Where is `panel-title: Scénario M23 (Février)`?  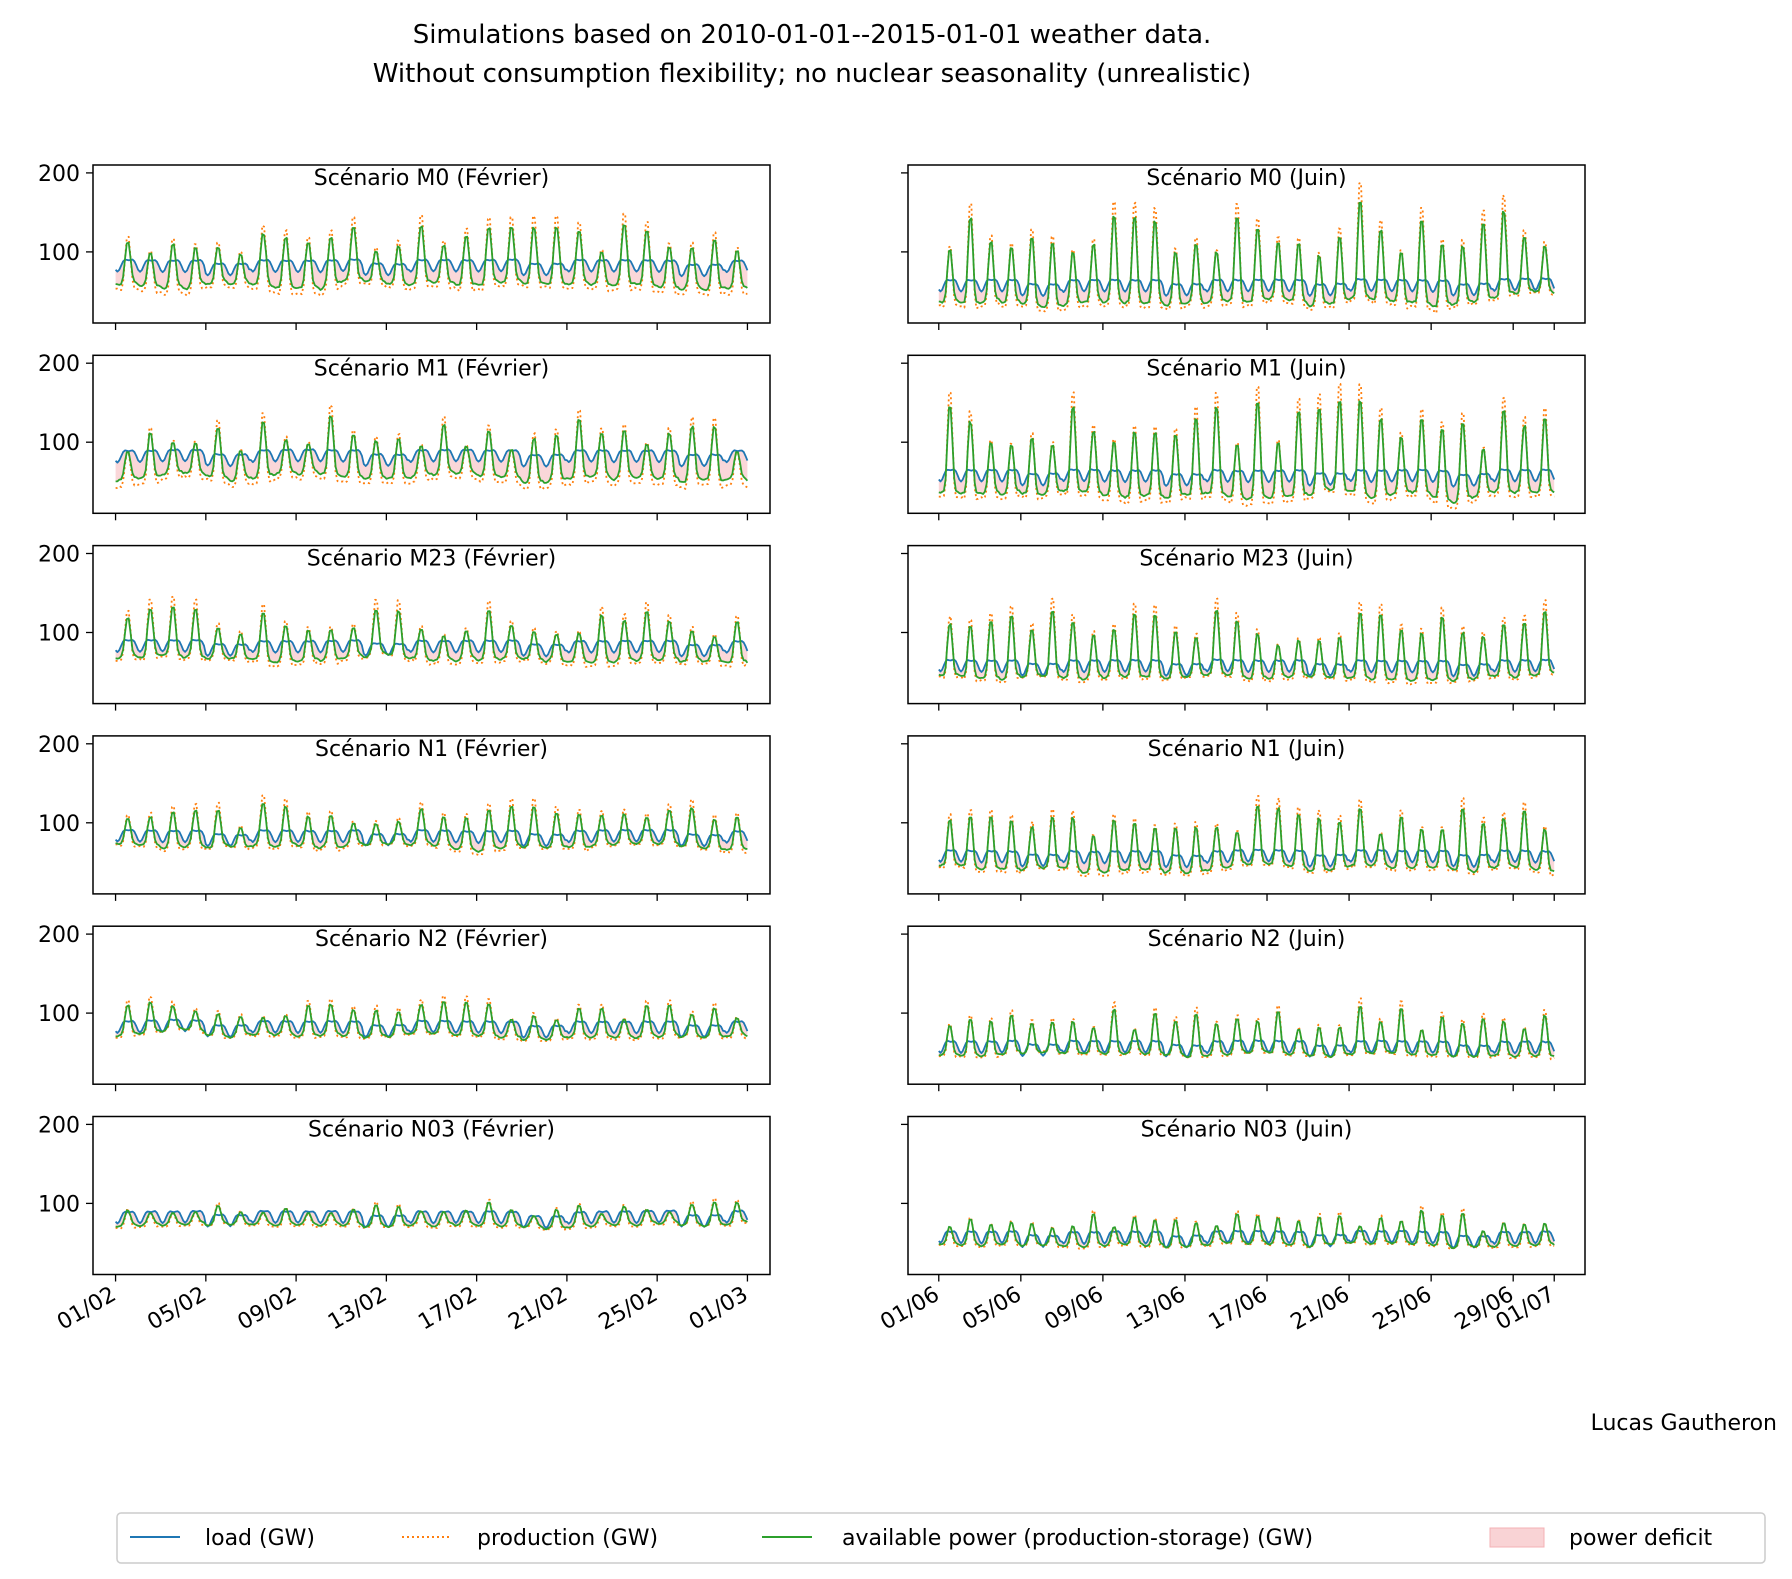 panel-title: Scénario M23 (Février) is located at coordinates (432, 559).